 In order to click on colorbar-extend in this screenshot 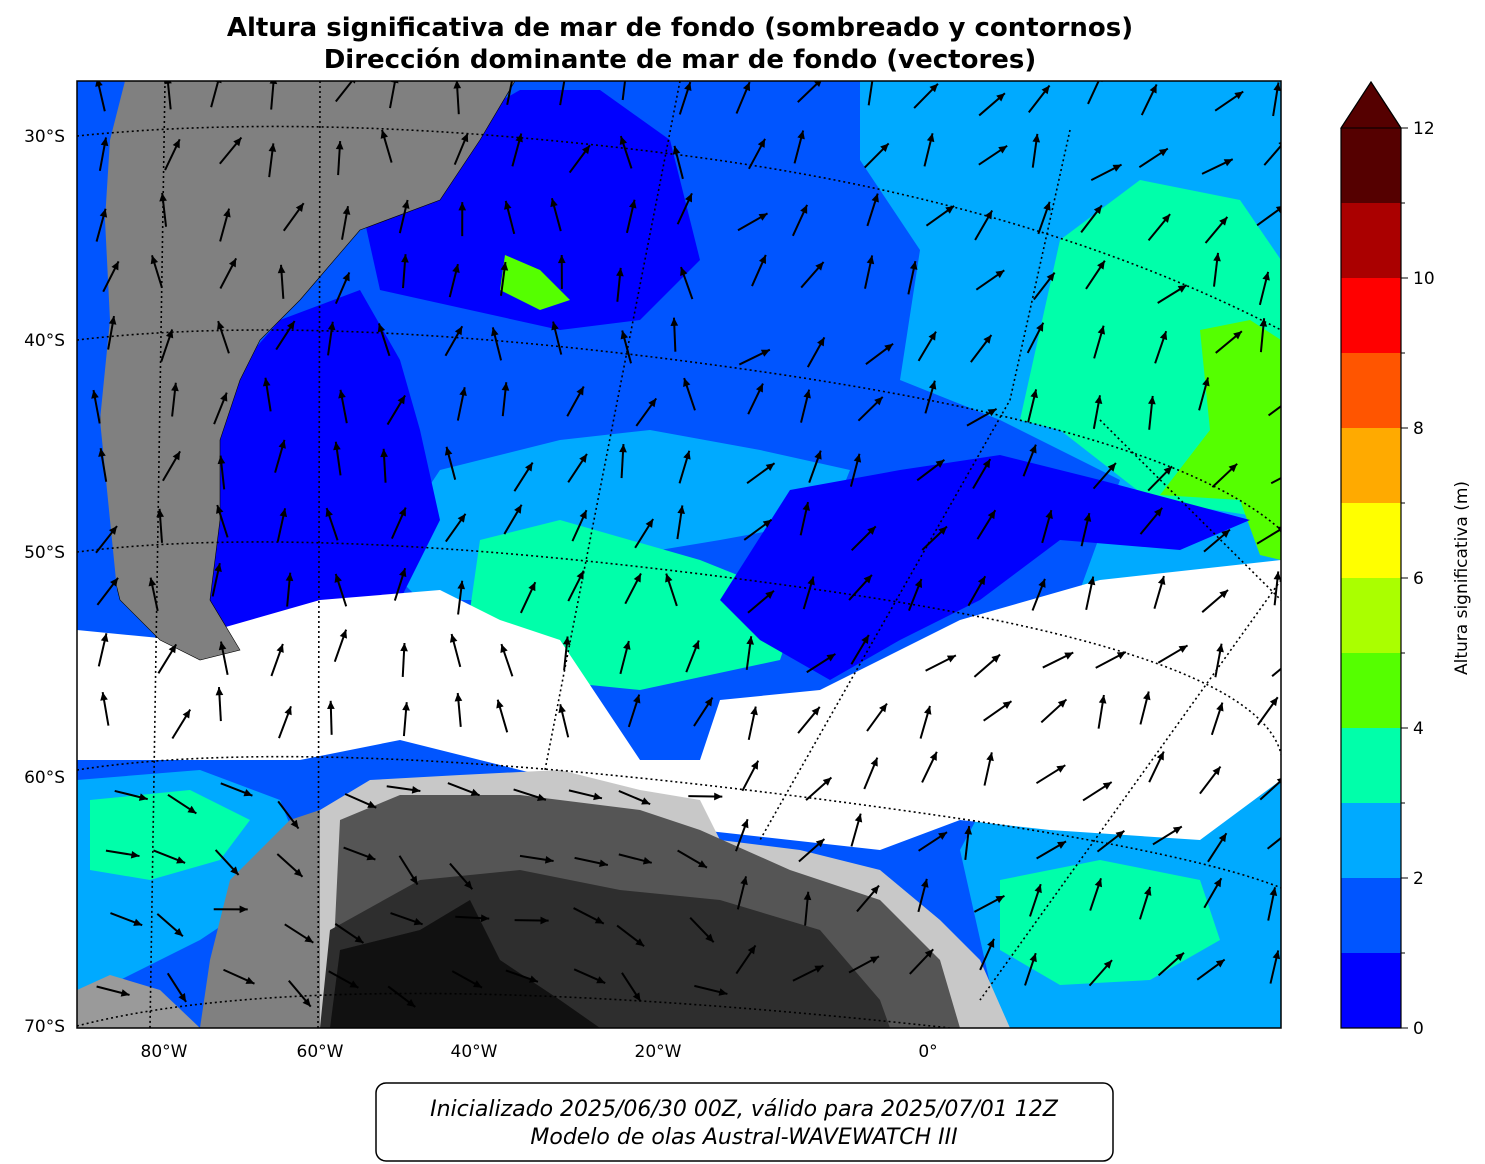, I will do `click(1371, 105)`.